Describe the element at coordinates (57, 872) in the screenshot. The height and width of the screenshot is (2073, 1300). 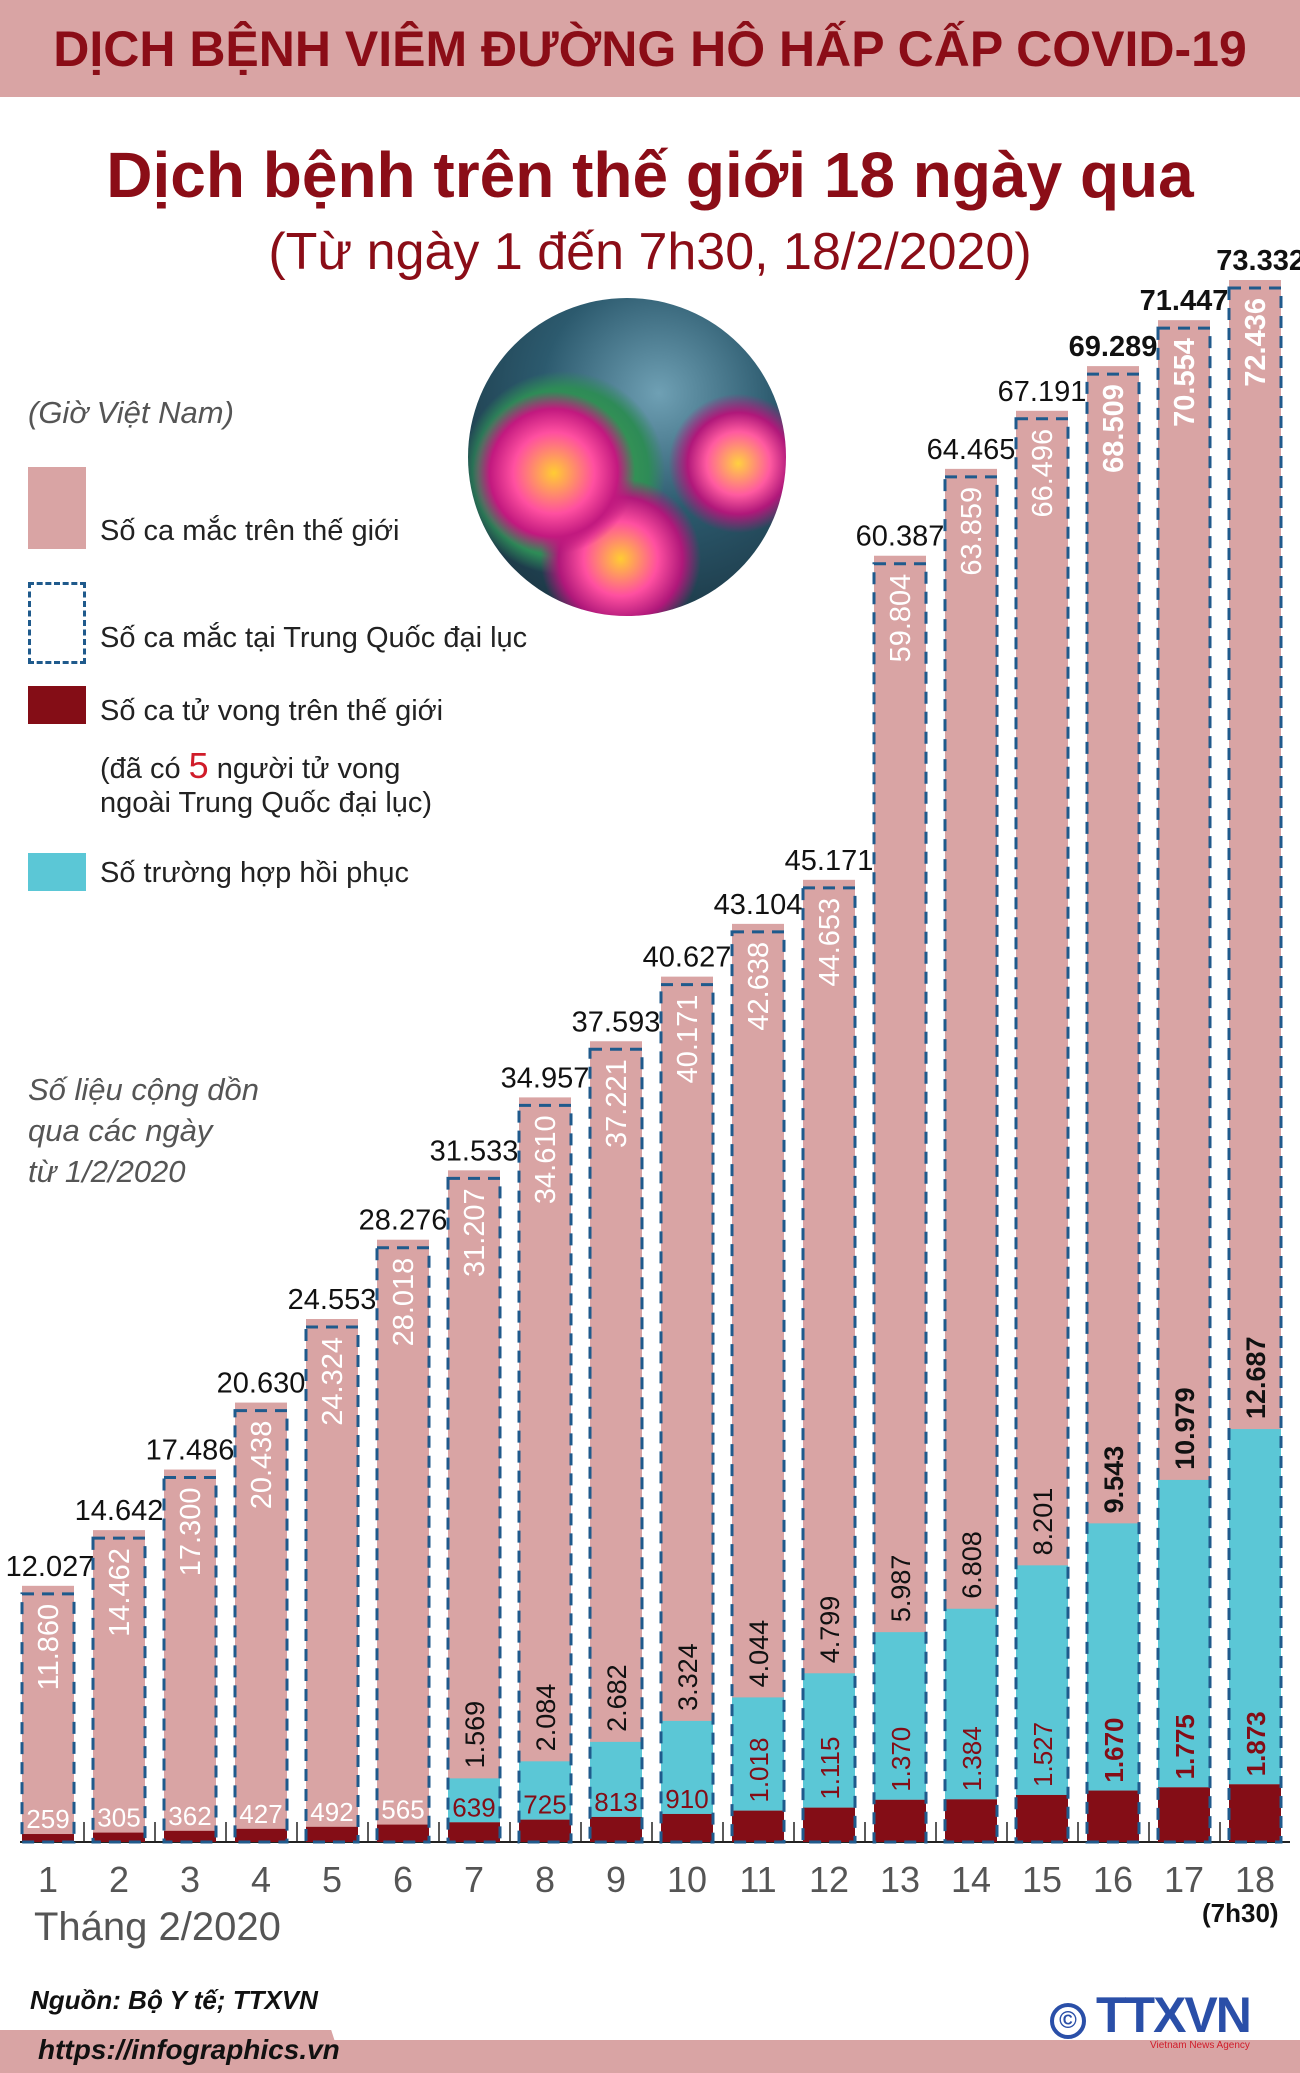
I see `legend-swatch-recovered` at that location.